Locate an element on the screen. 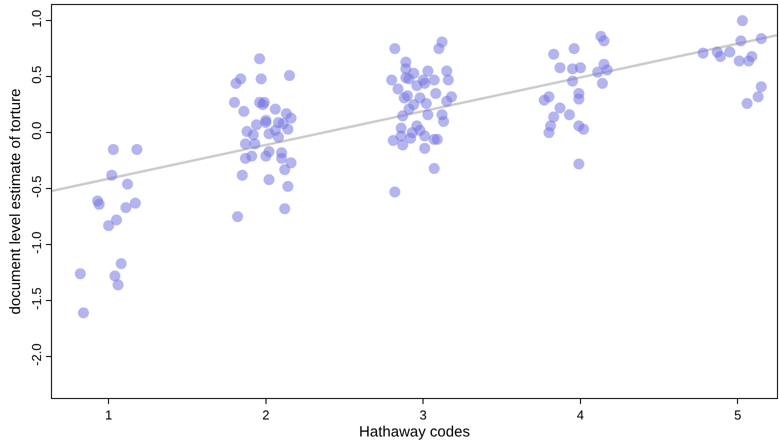 The width and height of the screenshot is (779, 444). y-tick-label: -1.5 is located at coordinates (36, 298).